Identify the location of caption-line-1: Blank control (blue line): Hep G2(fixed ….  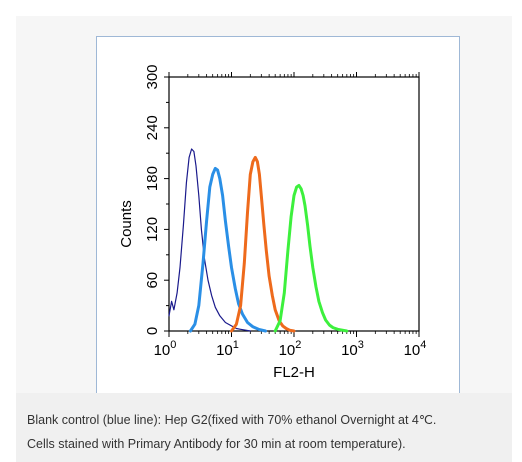
(232, 420).